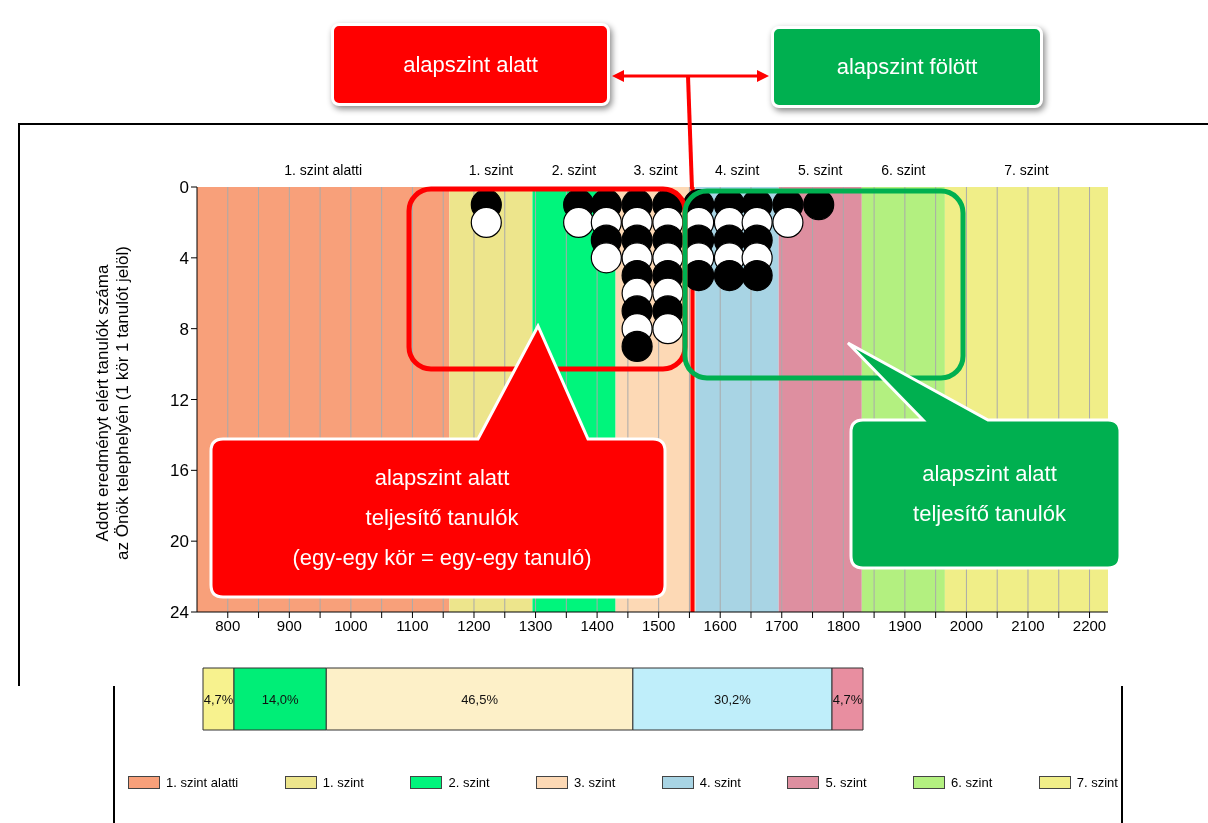 This screenshot has height=823, width=1208. I want to click on x-tick-label: 1000, so click(351, 625).